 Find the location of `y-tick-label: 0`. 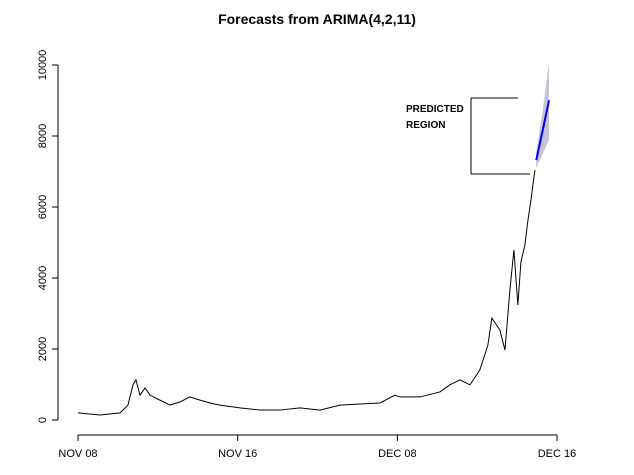

y-tick-label: 0 is located at coordinates (43, 420).